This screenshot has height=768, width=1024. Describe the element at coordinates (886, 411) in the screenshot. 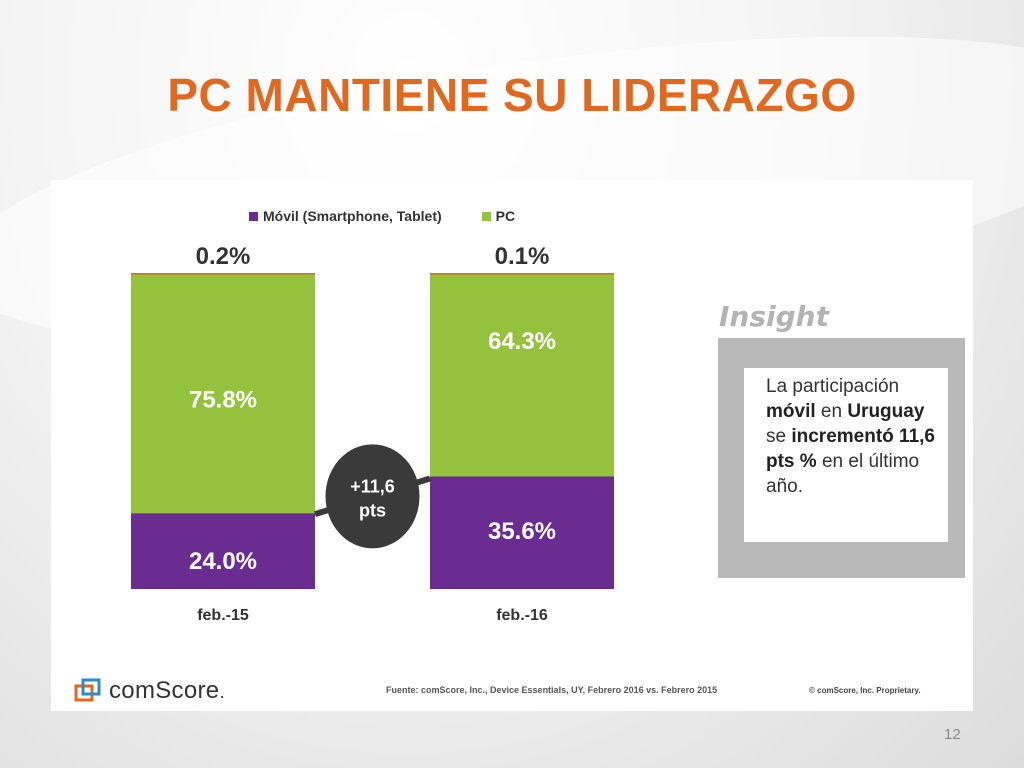

I see `insight-text-part: Uruguay` at that location.